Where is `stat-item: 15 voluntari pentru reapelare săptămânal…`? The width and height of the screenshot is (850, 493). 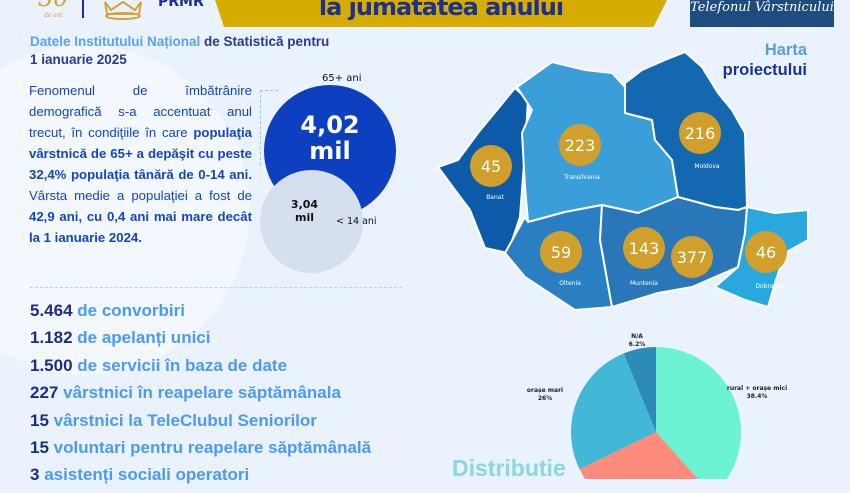 stat-item: 15 voluntari pentru reapelare săptămânal… is located at coordinates (200, 451).